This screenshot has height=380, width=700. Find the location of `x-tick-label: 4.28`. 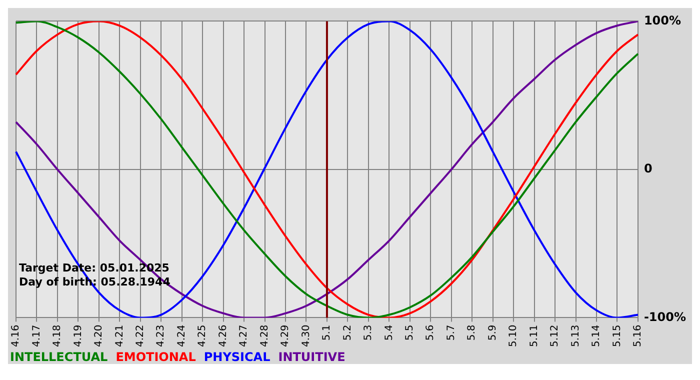

x-tick-label: 4.28 is located at coordinates (264, 335).